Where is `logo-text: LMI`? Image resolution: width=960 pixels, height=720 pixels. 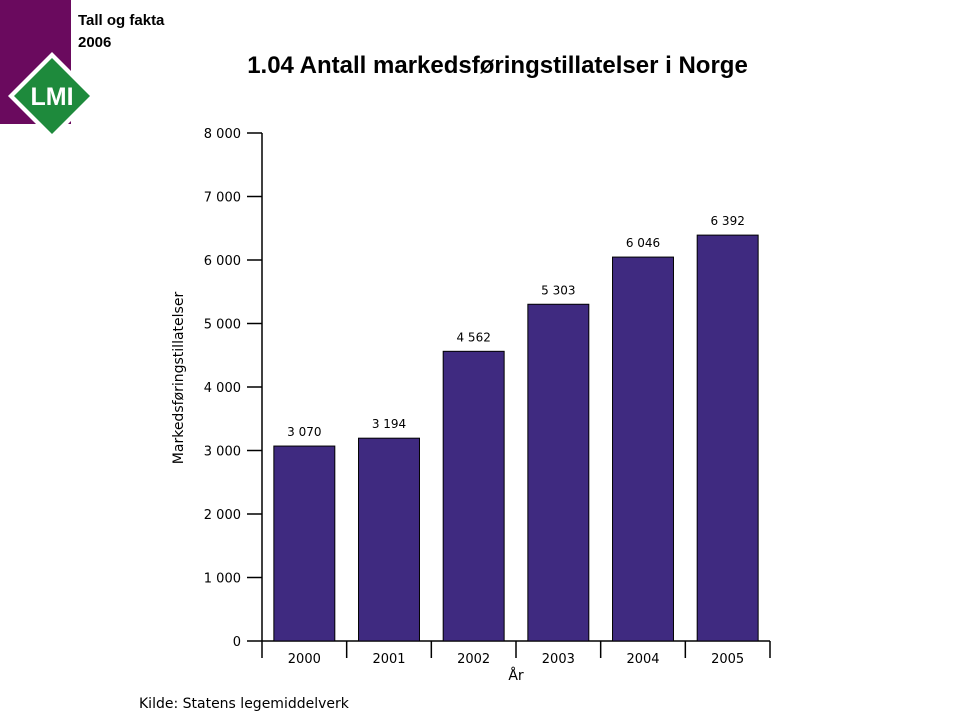 logo-text: LMI is located at coordinates (51, 97).